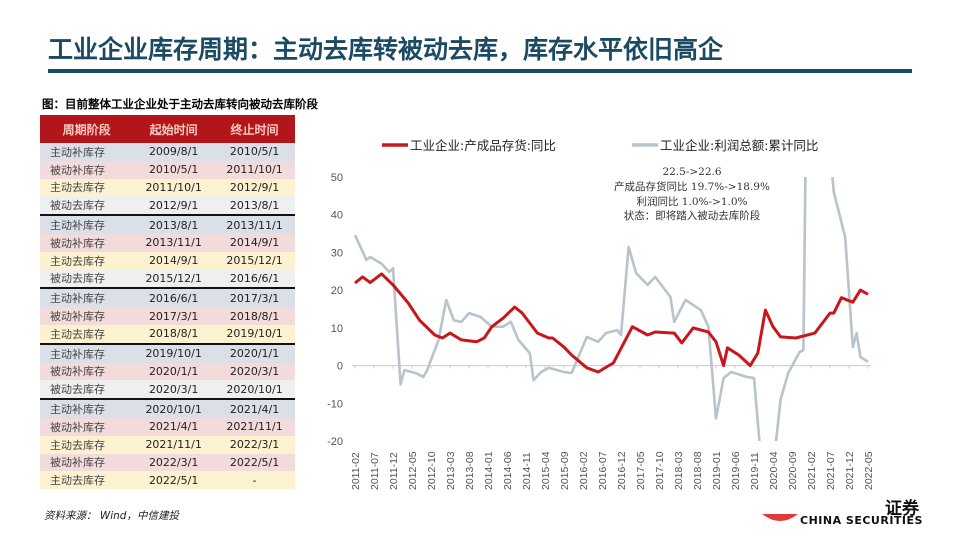 The image size is (960, 540). Describe the element at coordinates (254, 426) in the screenshot. I see `end-cell: 2021/11/1` at that location.